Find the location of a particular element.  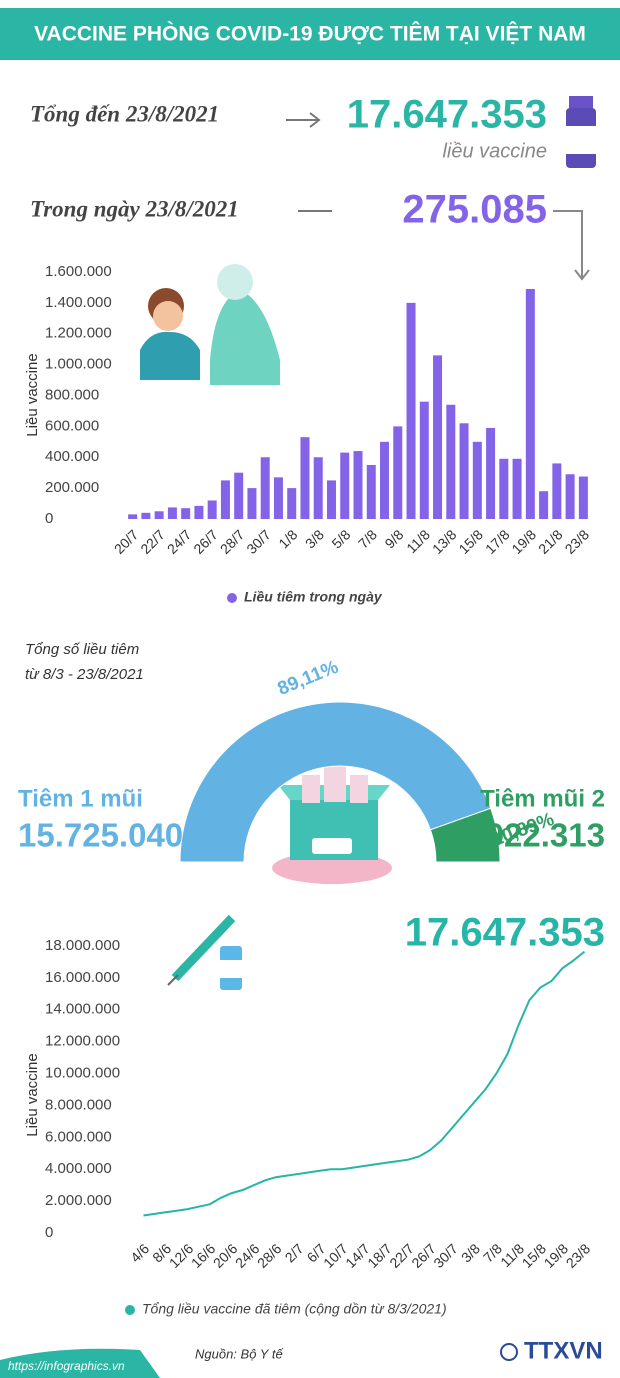

y-tick-label: 2.000.000 is located at coordinates (78, 1200).